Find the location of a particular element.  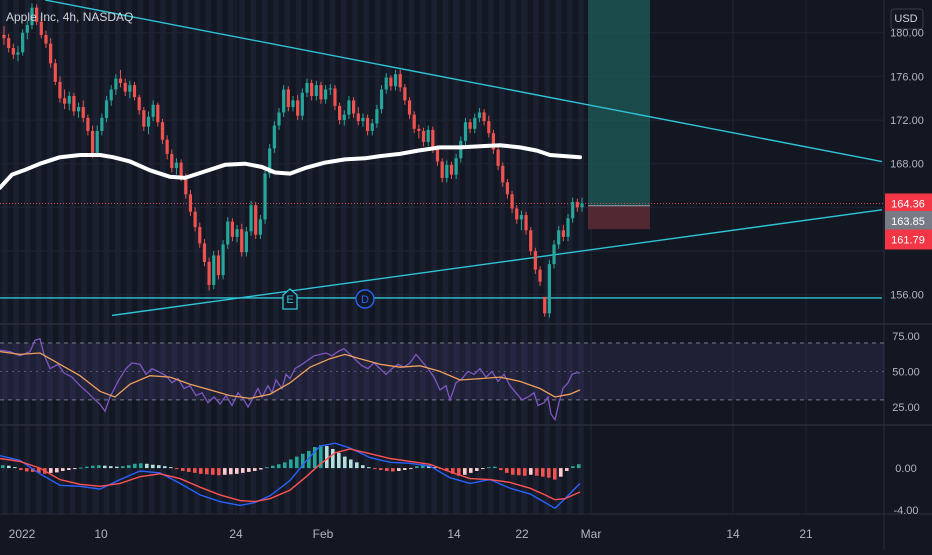

currency-label: USD is located at coordinates (905, 19).